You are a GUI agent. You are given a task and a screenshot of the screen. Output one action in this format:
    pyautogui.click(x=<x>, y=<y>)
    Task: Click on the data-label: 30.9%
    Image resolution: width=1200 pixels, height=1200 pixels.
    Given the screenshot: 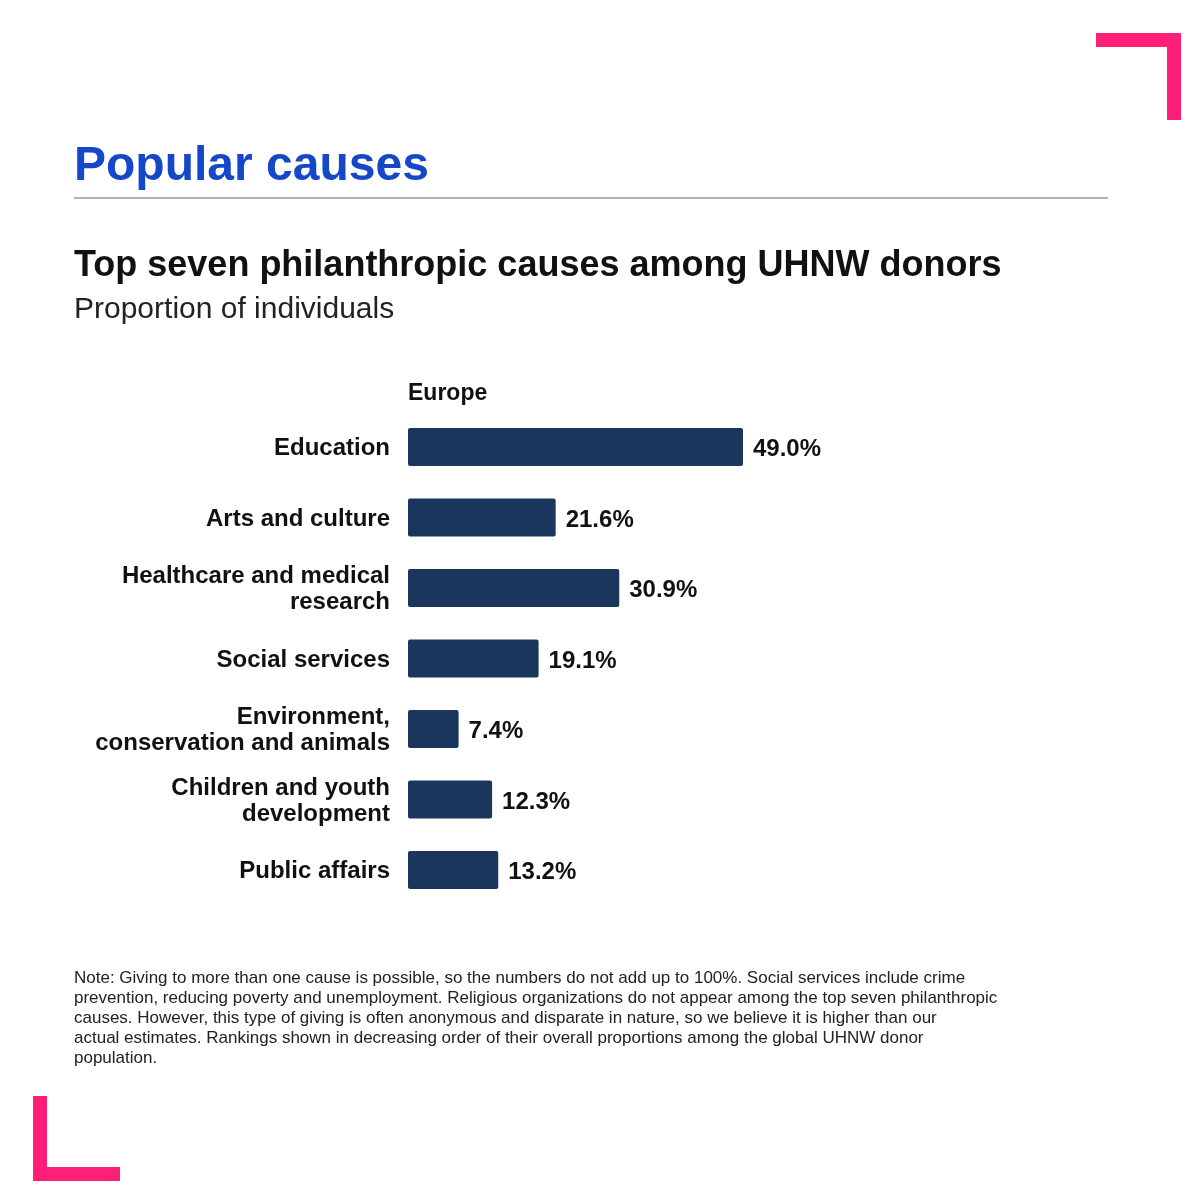 What is the action you would take?
    pyautogui.click(x=663, y=588)
    